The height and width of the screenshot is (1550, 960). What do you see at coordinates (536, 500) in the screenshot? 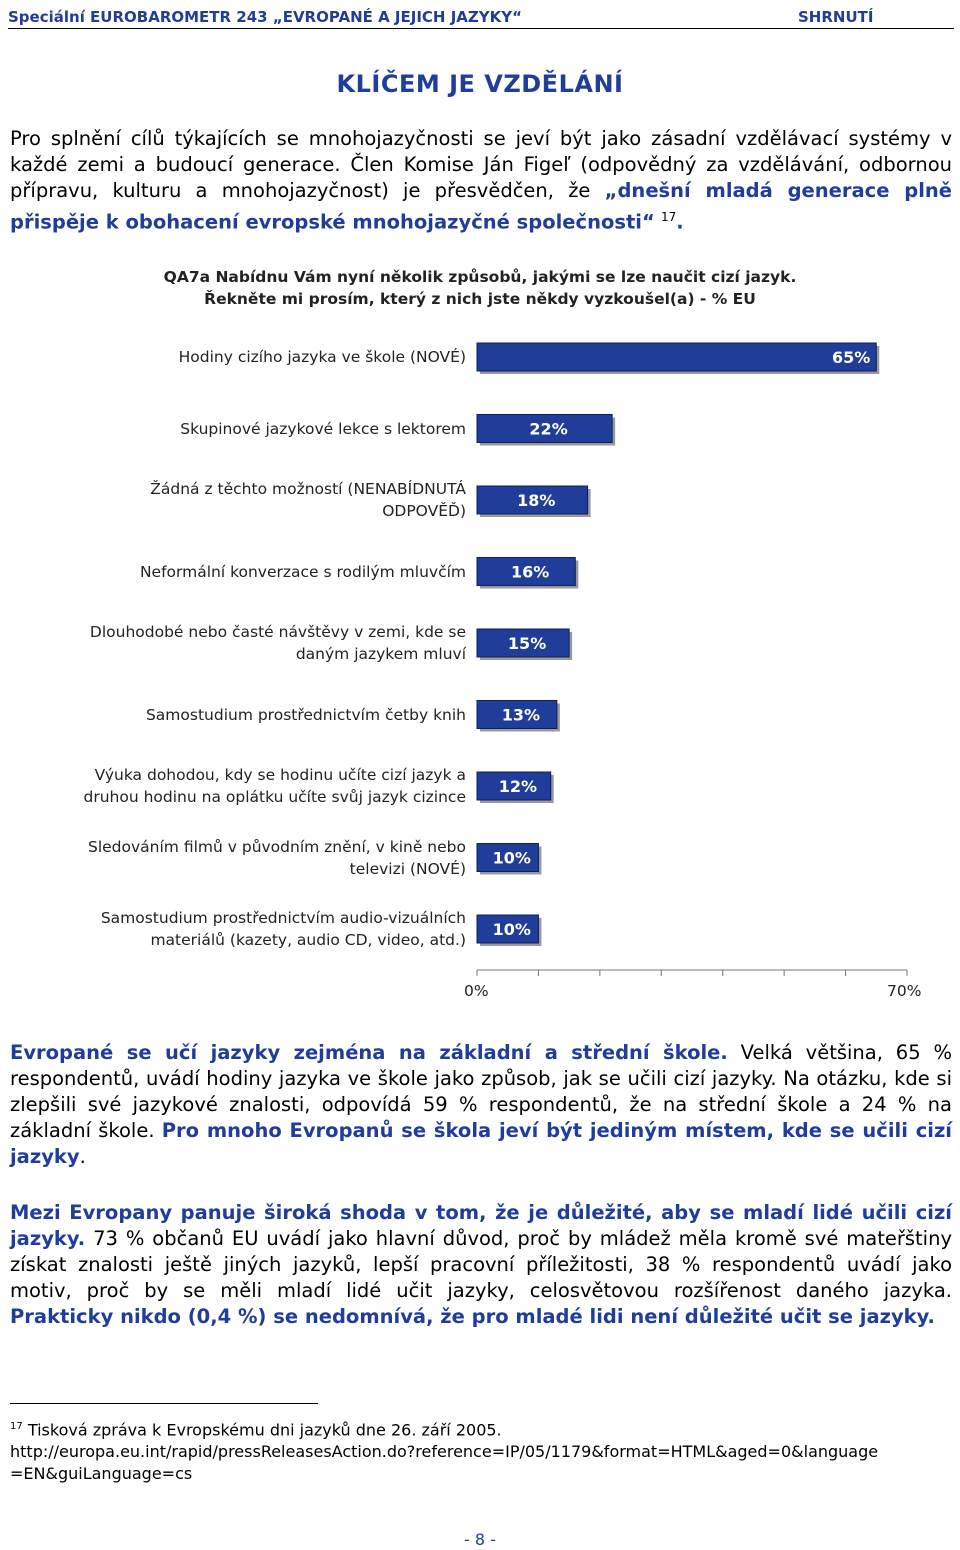
I see `bar-value-label: 18%` at bounding box center [536, 500].